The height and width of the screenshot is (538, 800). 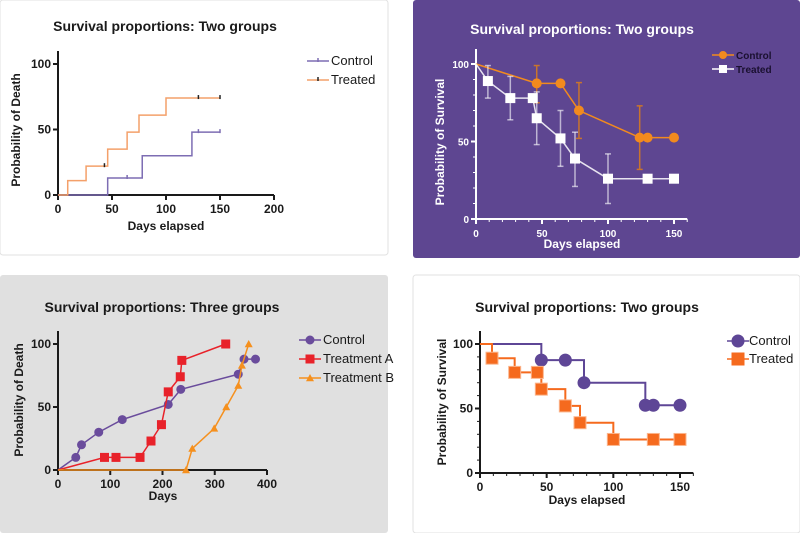 I want to click on x-tick-label: 300, so click(x=215, y=484).